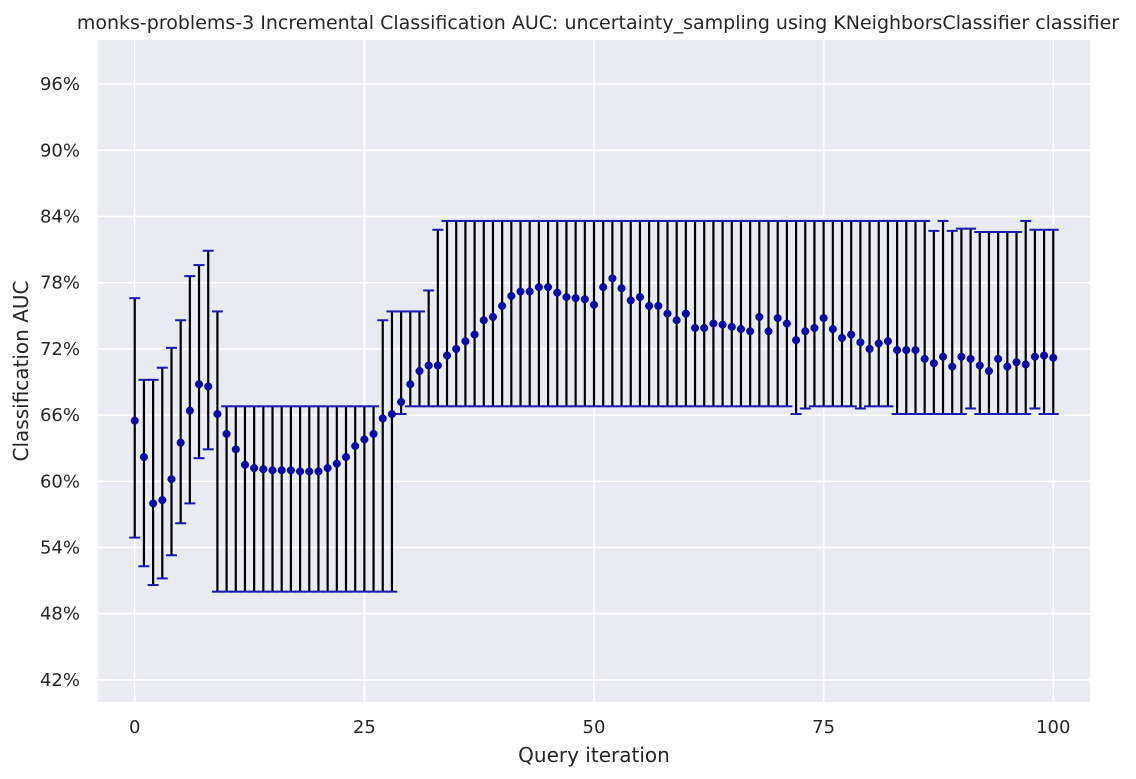 This screenshot has height=779, width=1136. What do you see at coordinates (823, 727) in the screenshot?
I see `x-tick-label: 75` at bounding box center [823, 727].